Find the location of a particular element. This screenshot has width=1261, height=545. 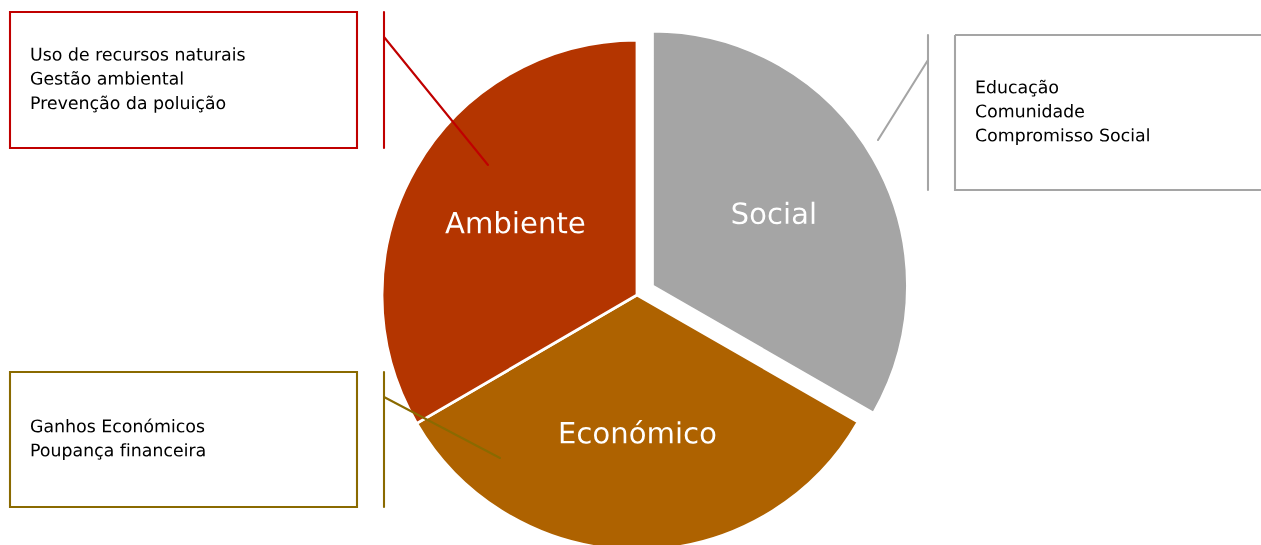

slice-label: Ambiente is located at coordinates (515, 222).